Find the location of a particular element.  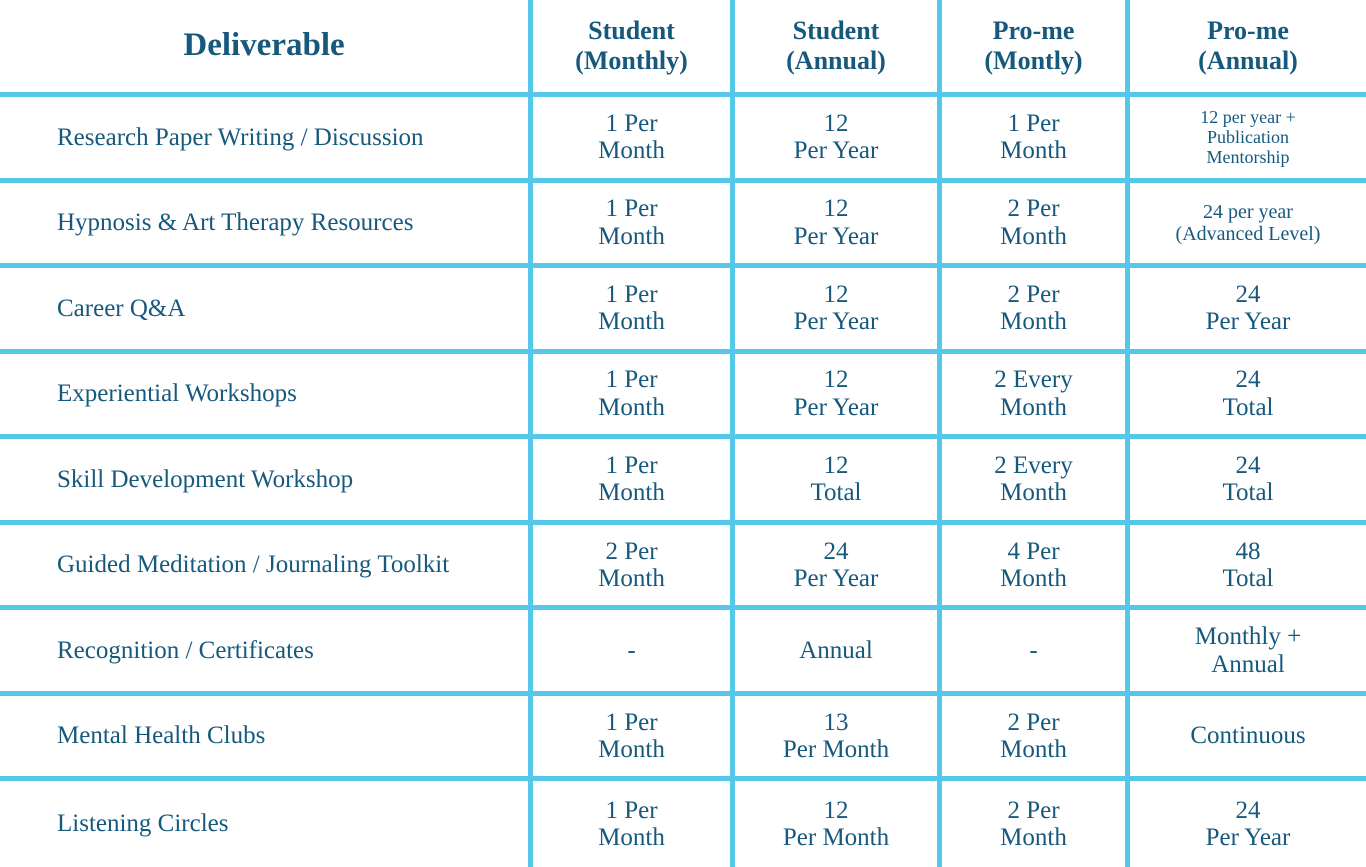

row-label-listening-circles: Listening Circles is located at coordinates (266, 824).